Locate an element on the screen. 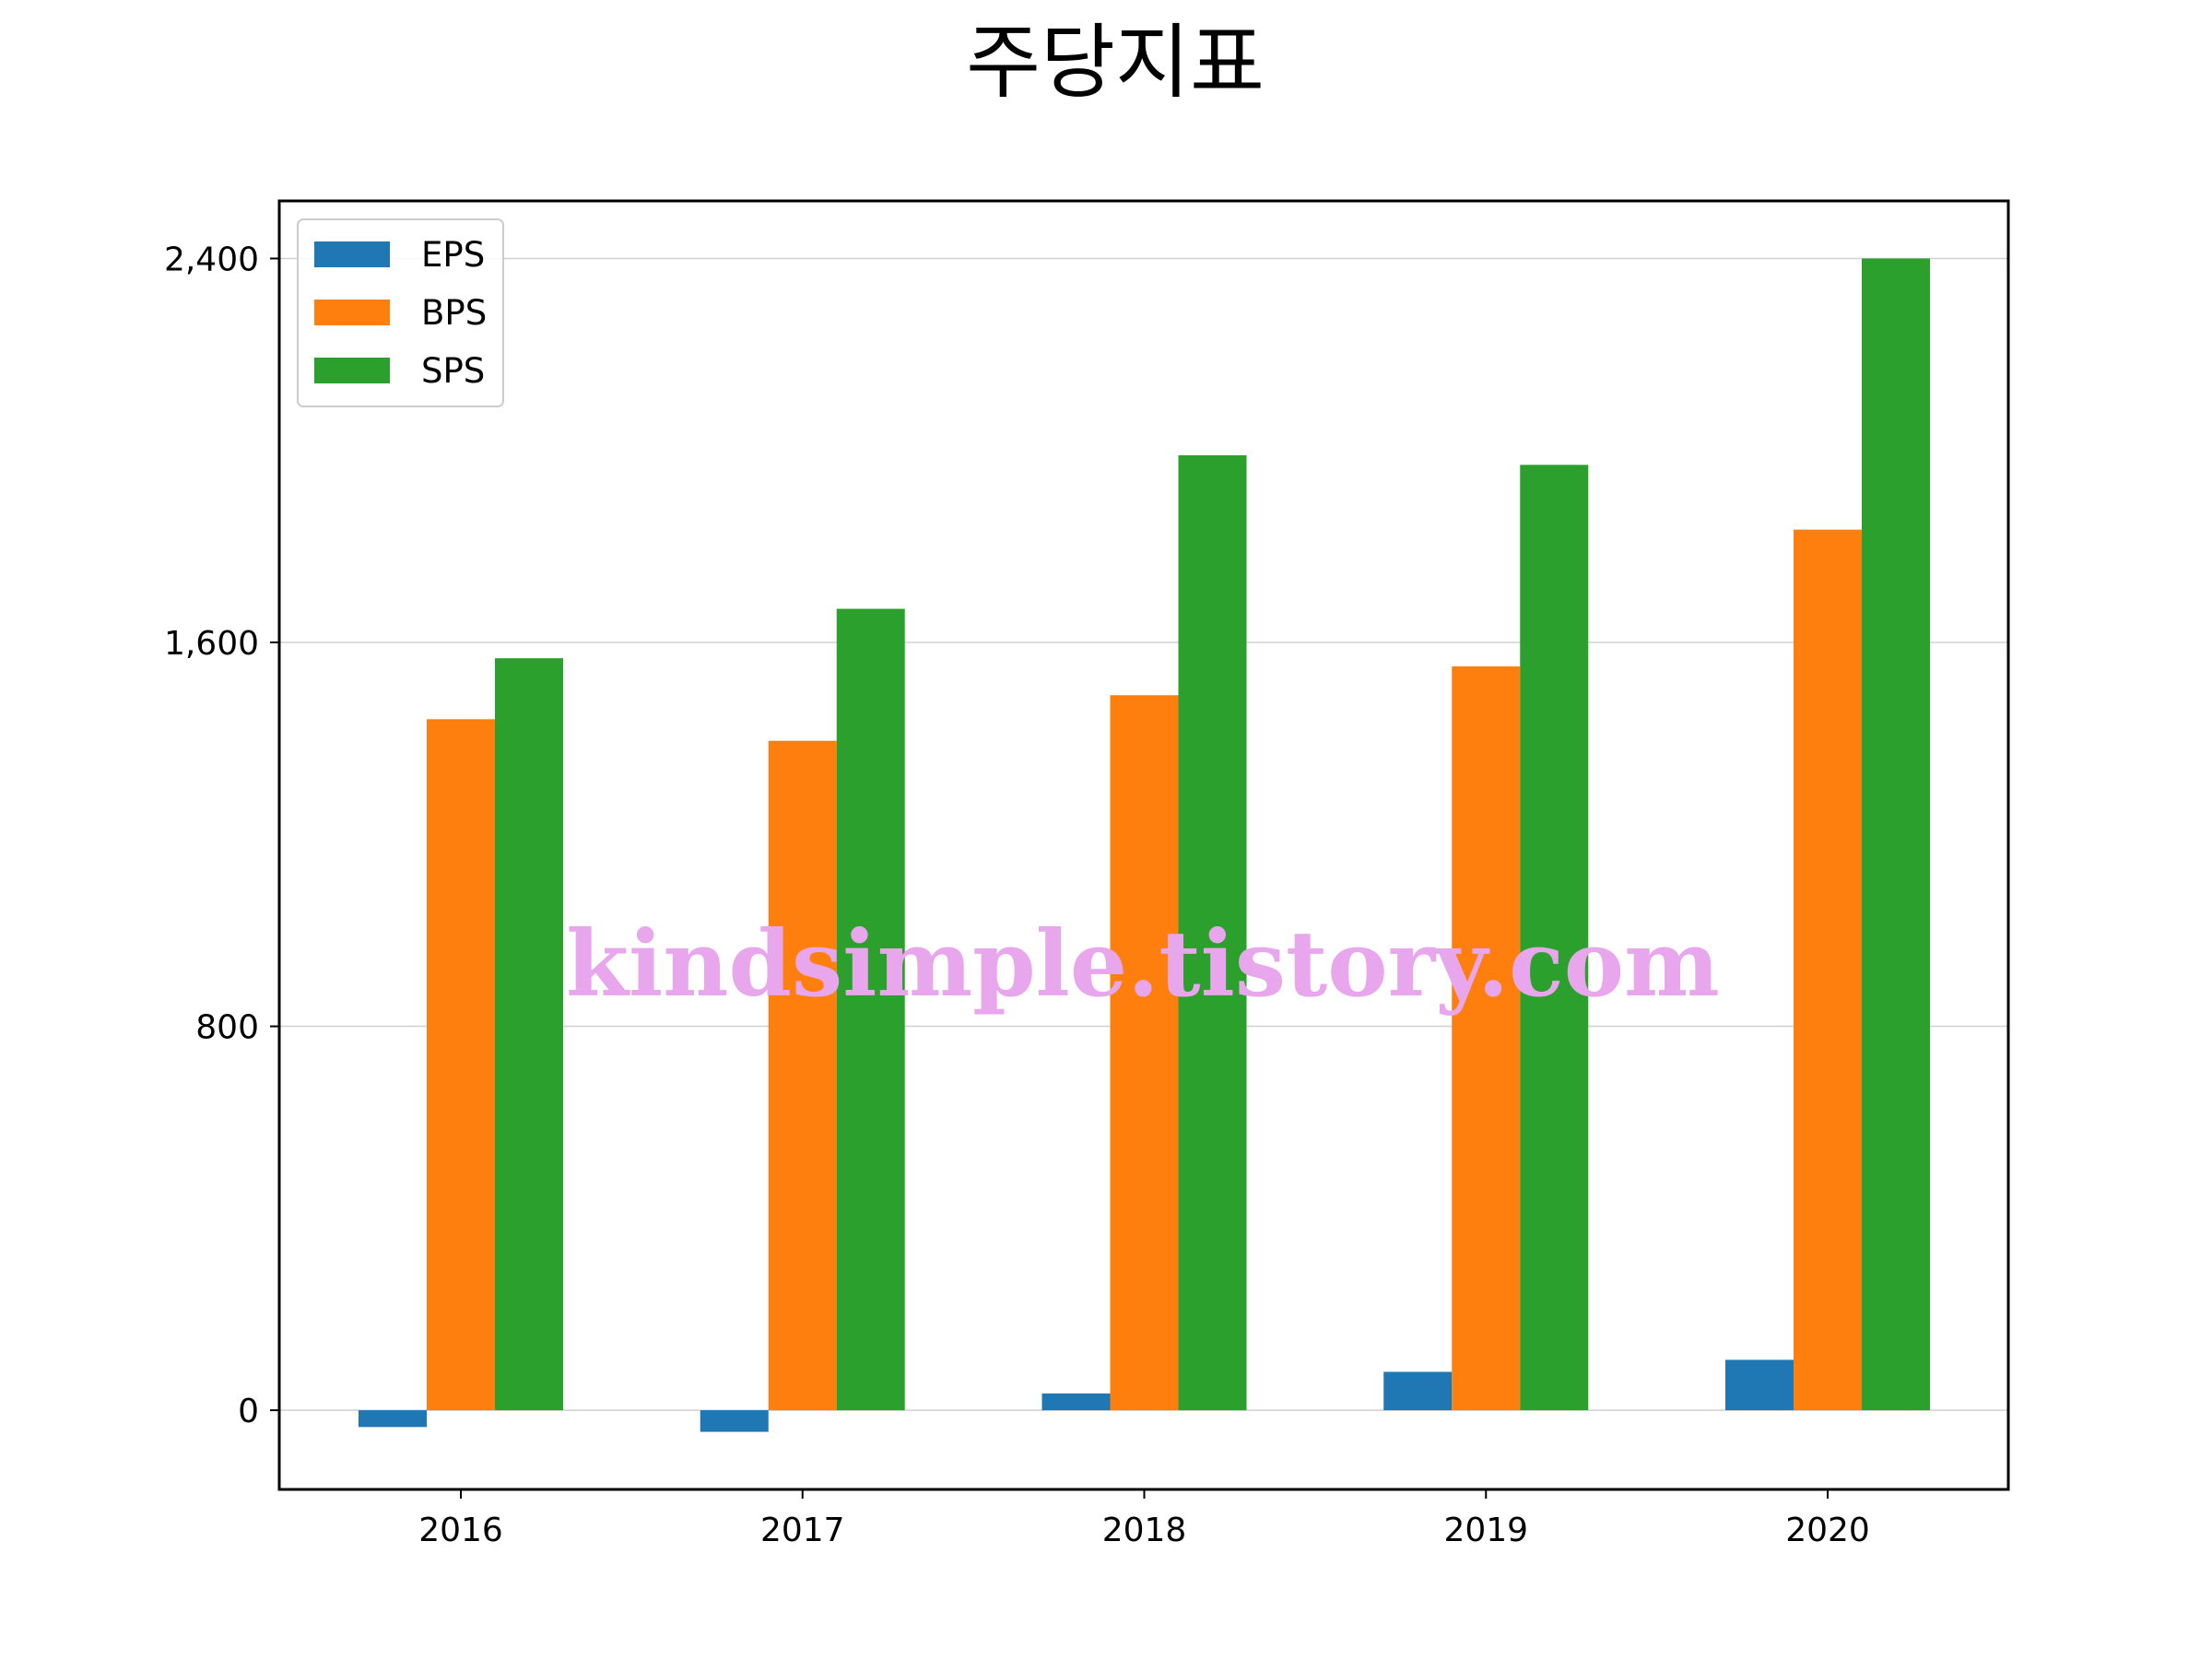  x-tick-label: 2020 is located at coordinates (1827, 1530).